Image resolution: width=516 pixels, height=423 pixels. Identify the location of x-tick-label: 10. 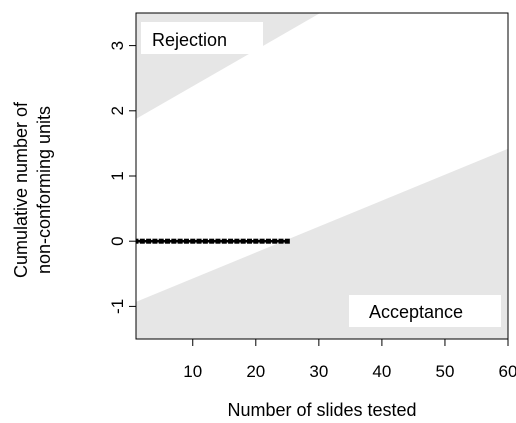
(192, 371).